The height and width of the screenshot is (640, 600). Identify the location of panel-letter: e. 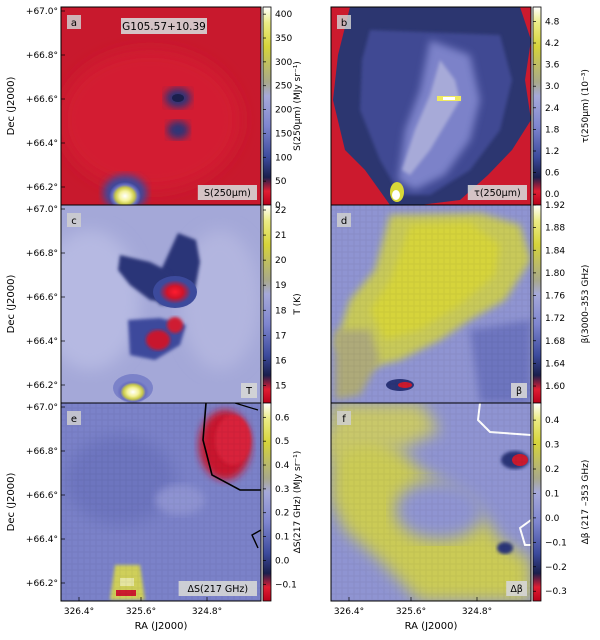
(74, 419).